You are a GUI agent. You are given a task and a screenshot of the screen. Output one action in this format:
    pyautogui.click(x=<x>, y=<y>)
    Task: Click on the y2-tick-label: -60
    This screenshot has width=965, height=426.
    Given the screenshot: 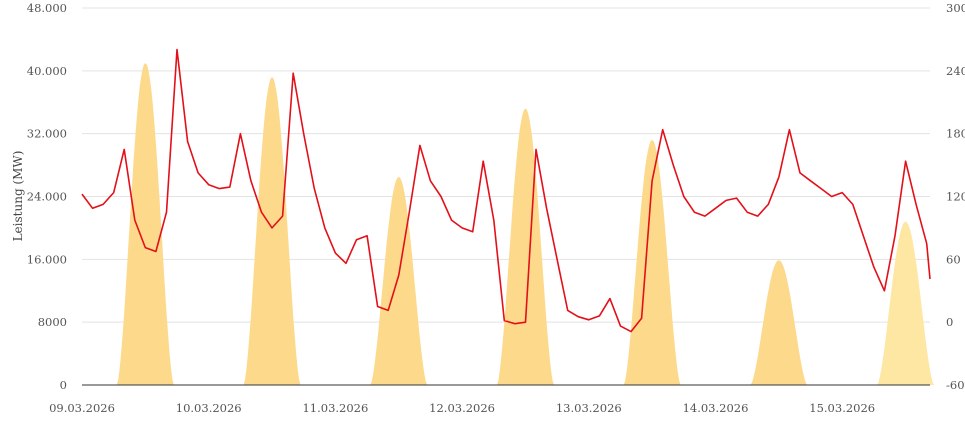 What is the action you would take?
    pyautogui.click(x=955, y=385)
    